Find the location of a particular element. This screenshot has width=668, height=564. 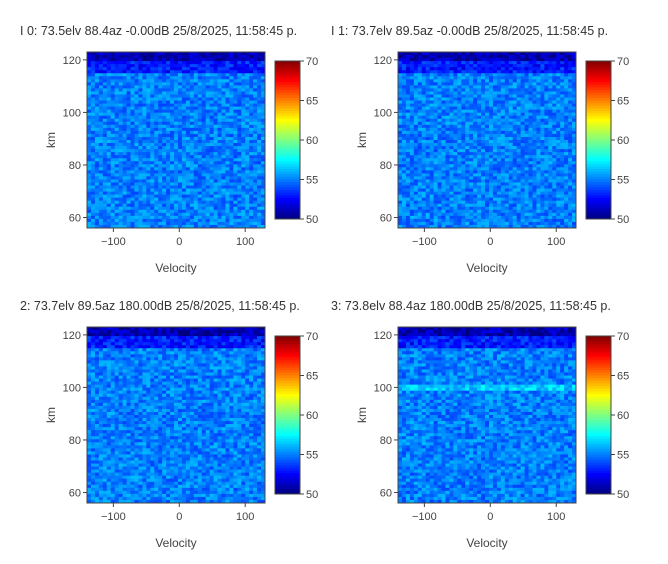

x-tick-label: −100 is located at coordinates (113, 242).